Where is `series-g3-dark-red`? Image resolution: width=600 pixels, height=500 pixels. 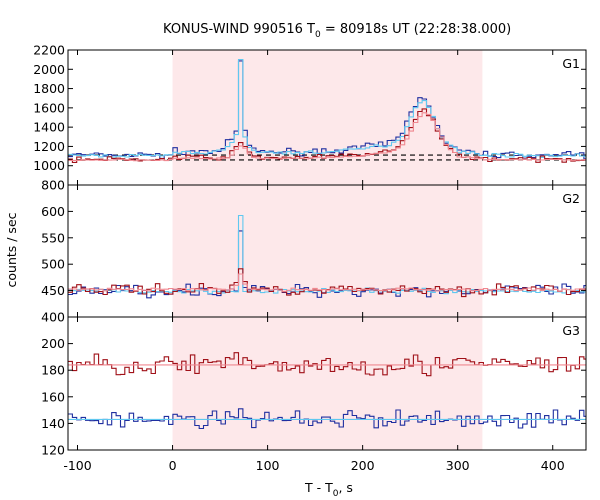 series-g3-dark-red is located at coordinates (327, 364).